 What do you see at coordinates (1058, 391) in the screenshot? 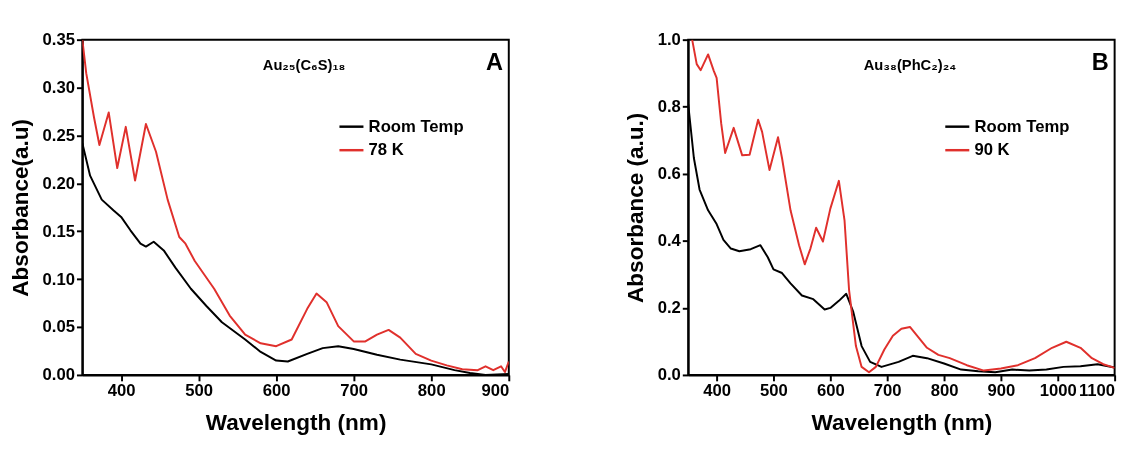
I see `x-tick-label: 1000` at bounding box center [1058, 391].